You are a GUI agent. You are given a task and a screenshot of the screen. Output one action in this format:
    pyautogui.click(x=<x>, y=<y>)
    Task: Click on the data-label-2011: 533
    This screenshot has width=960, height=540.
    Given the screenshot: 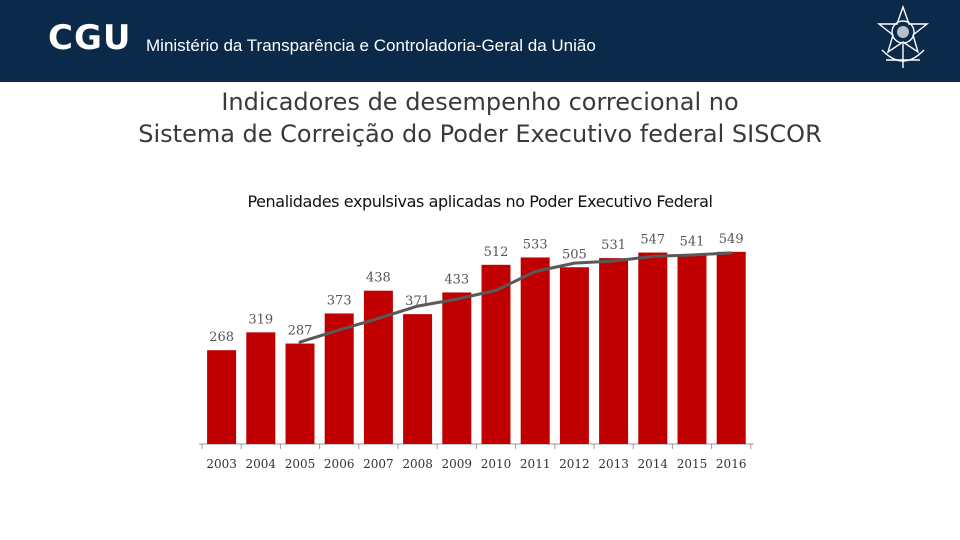 What is the action you would take?
    pyautogui.click(x=535, y=244)
    